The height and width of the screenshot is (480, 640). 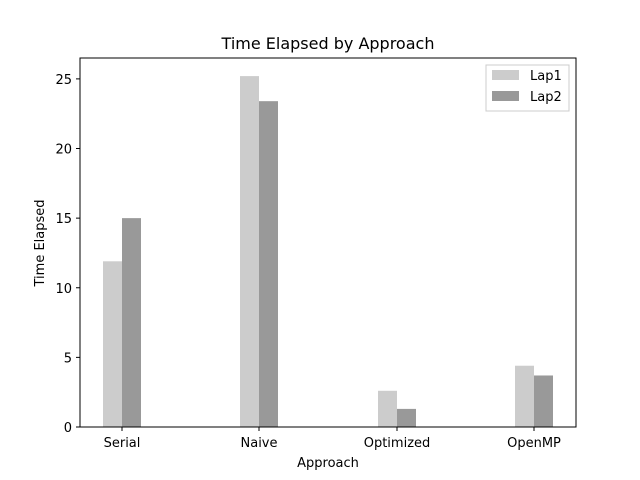 I want to click on x-axis: Serial Naive Optimized OpenMP, so click(x=332, y=439).